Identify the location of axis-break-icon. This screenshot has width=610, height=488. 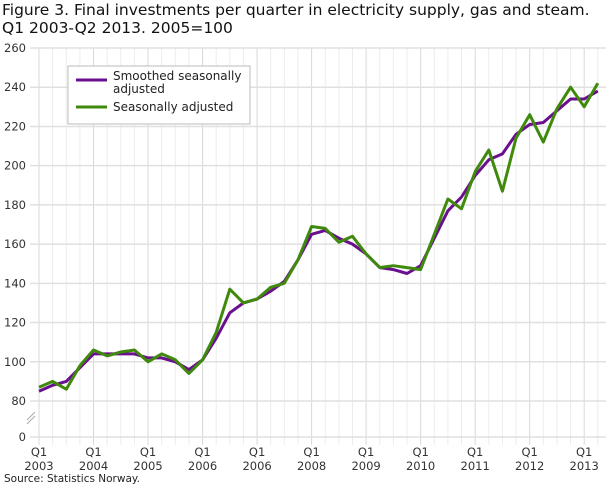
(31, 418).